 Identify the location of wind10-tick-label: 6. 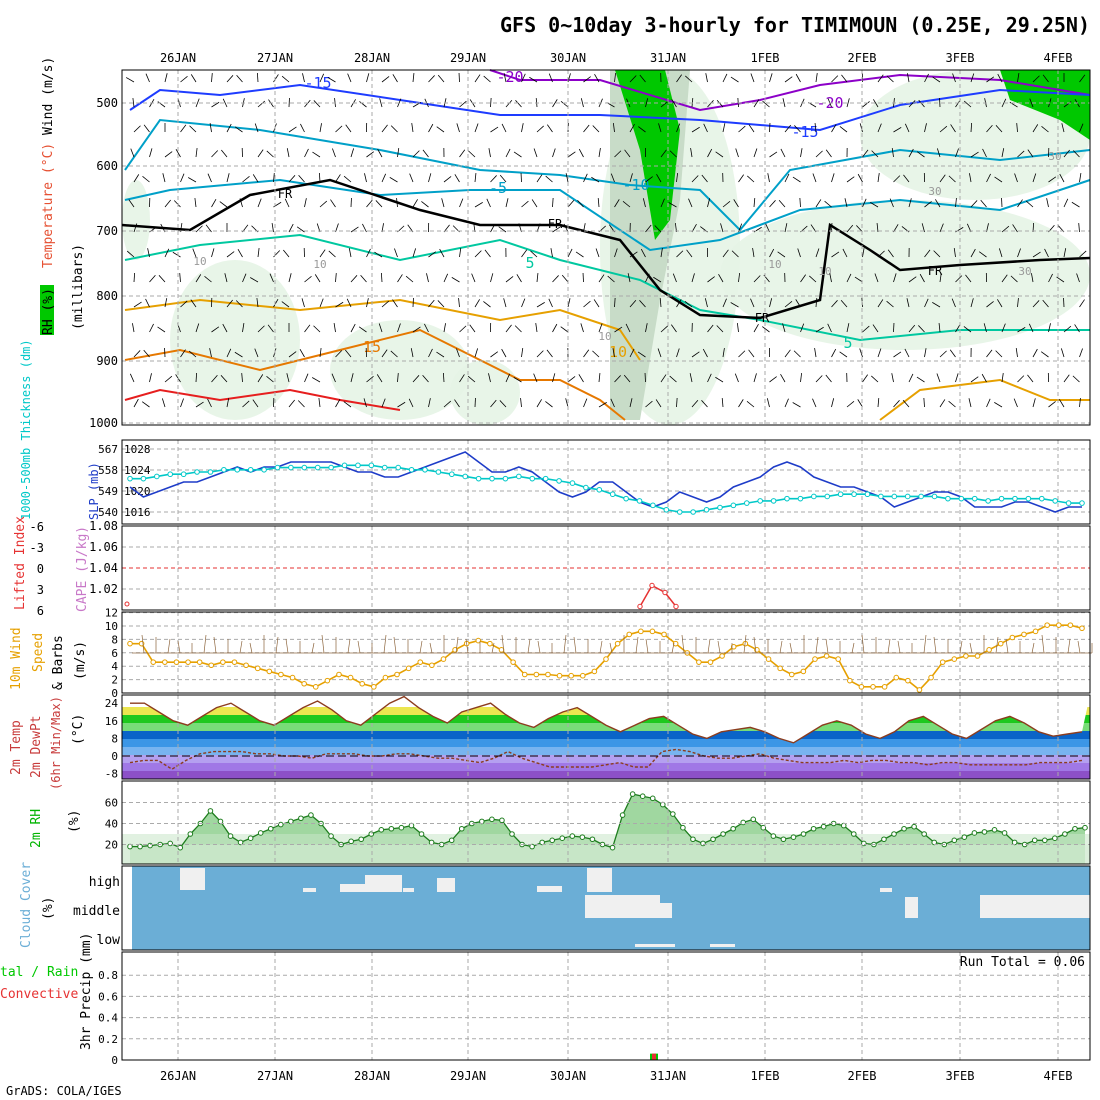
(114, 653).